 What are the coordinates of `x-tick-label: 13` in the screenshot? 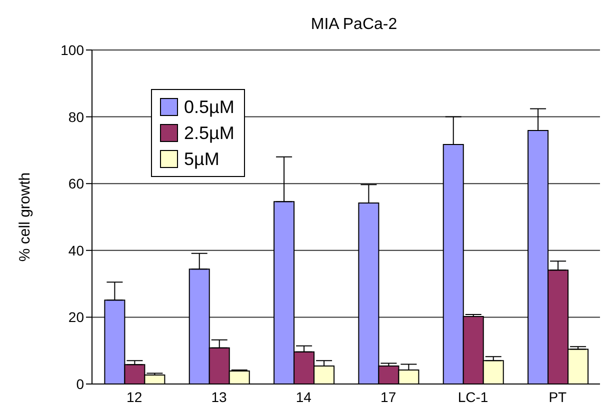 It's located at (219, 396).